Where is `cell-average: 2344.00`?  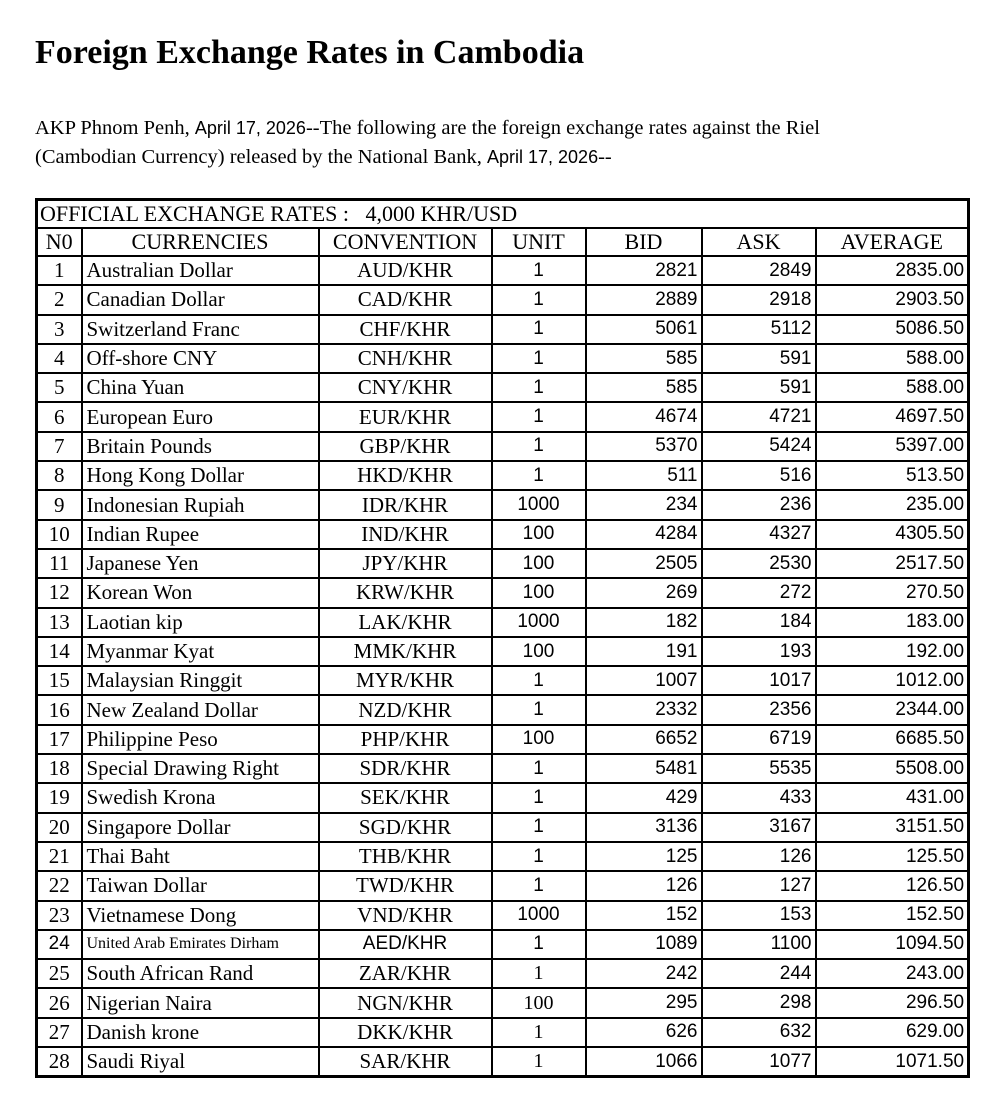 cell-average: 2344.00 is located at coordinates (892, 710).